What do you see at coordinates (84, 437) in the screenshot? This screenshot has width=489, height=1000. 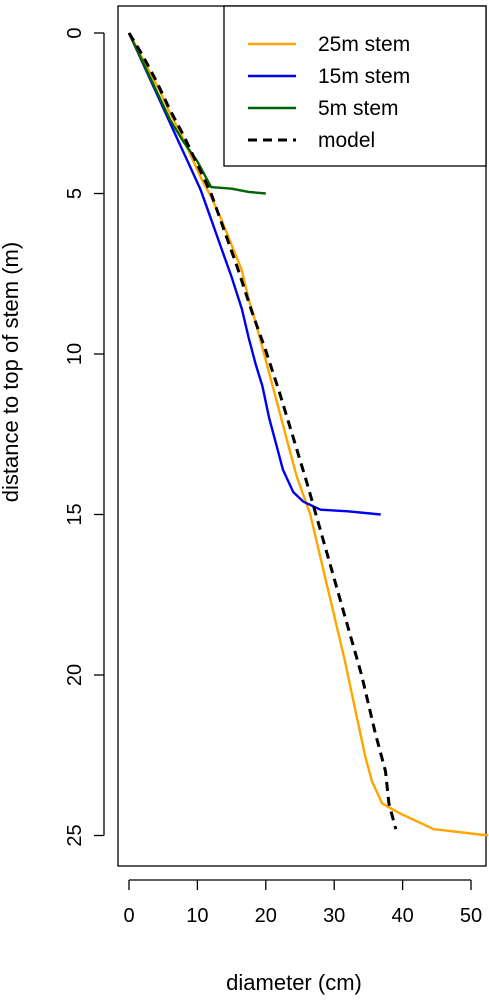 I see `y-axis: 0 5 10 15 20 25` at bounding box center [84, 437].